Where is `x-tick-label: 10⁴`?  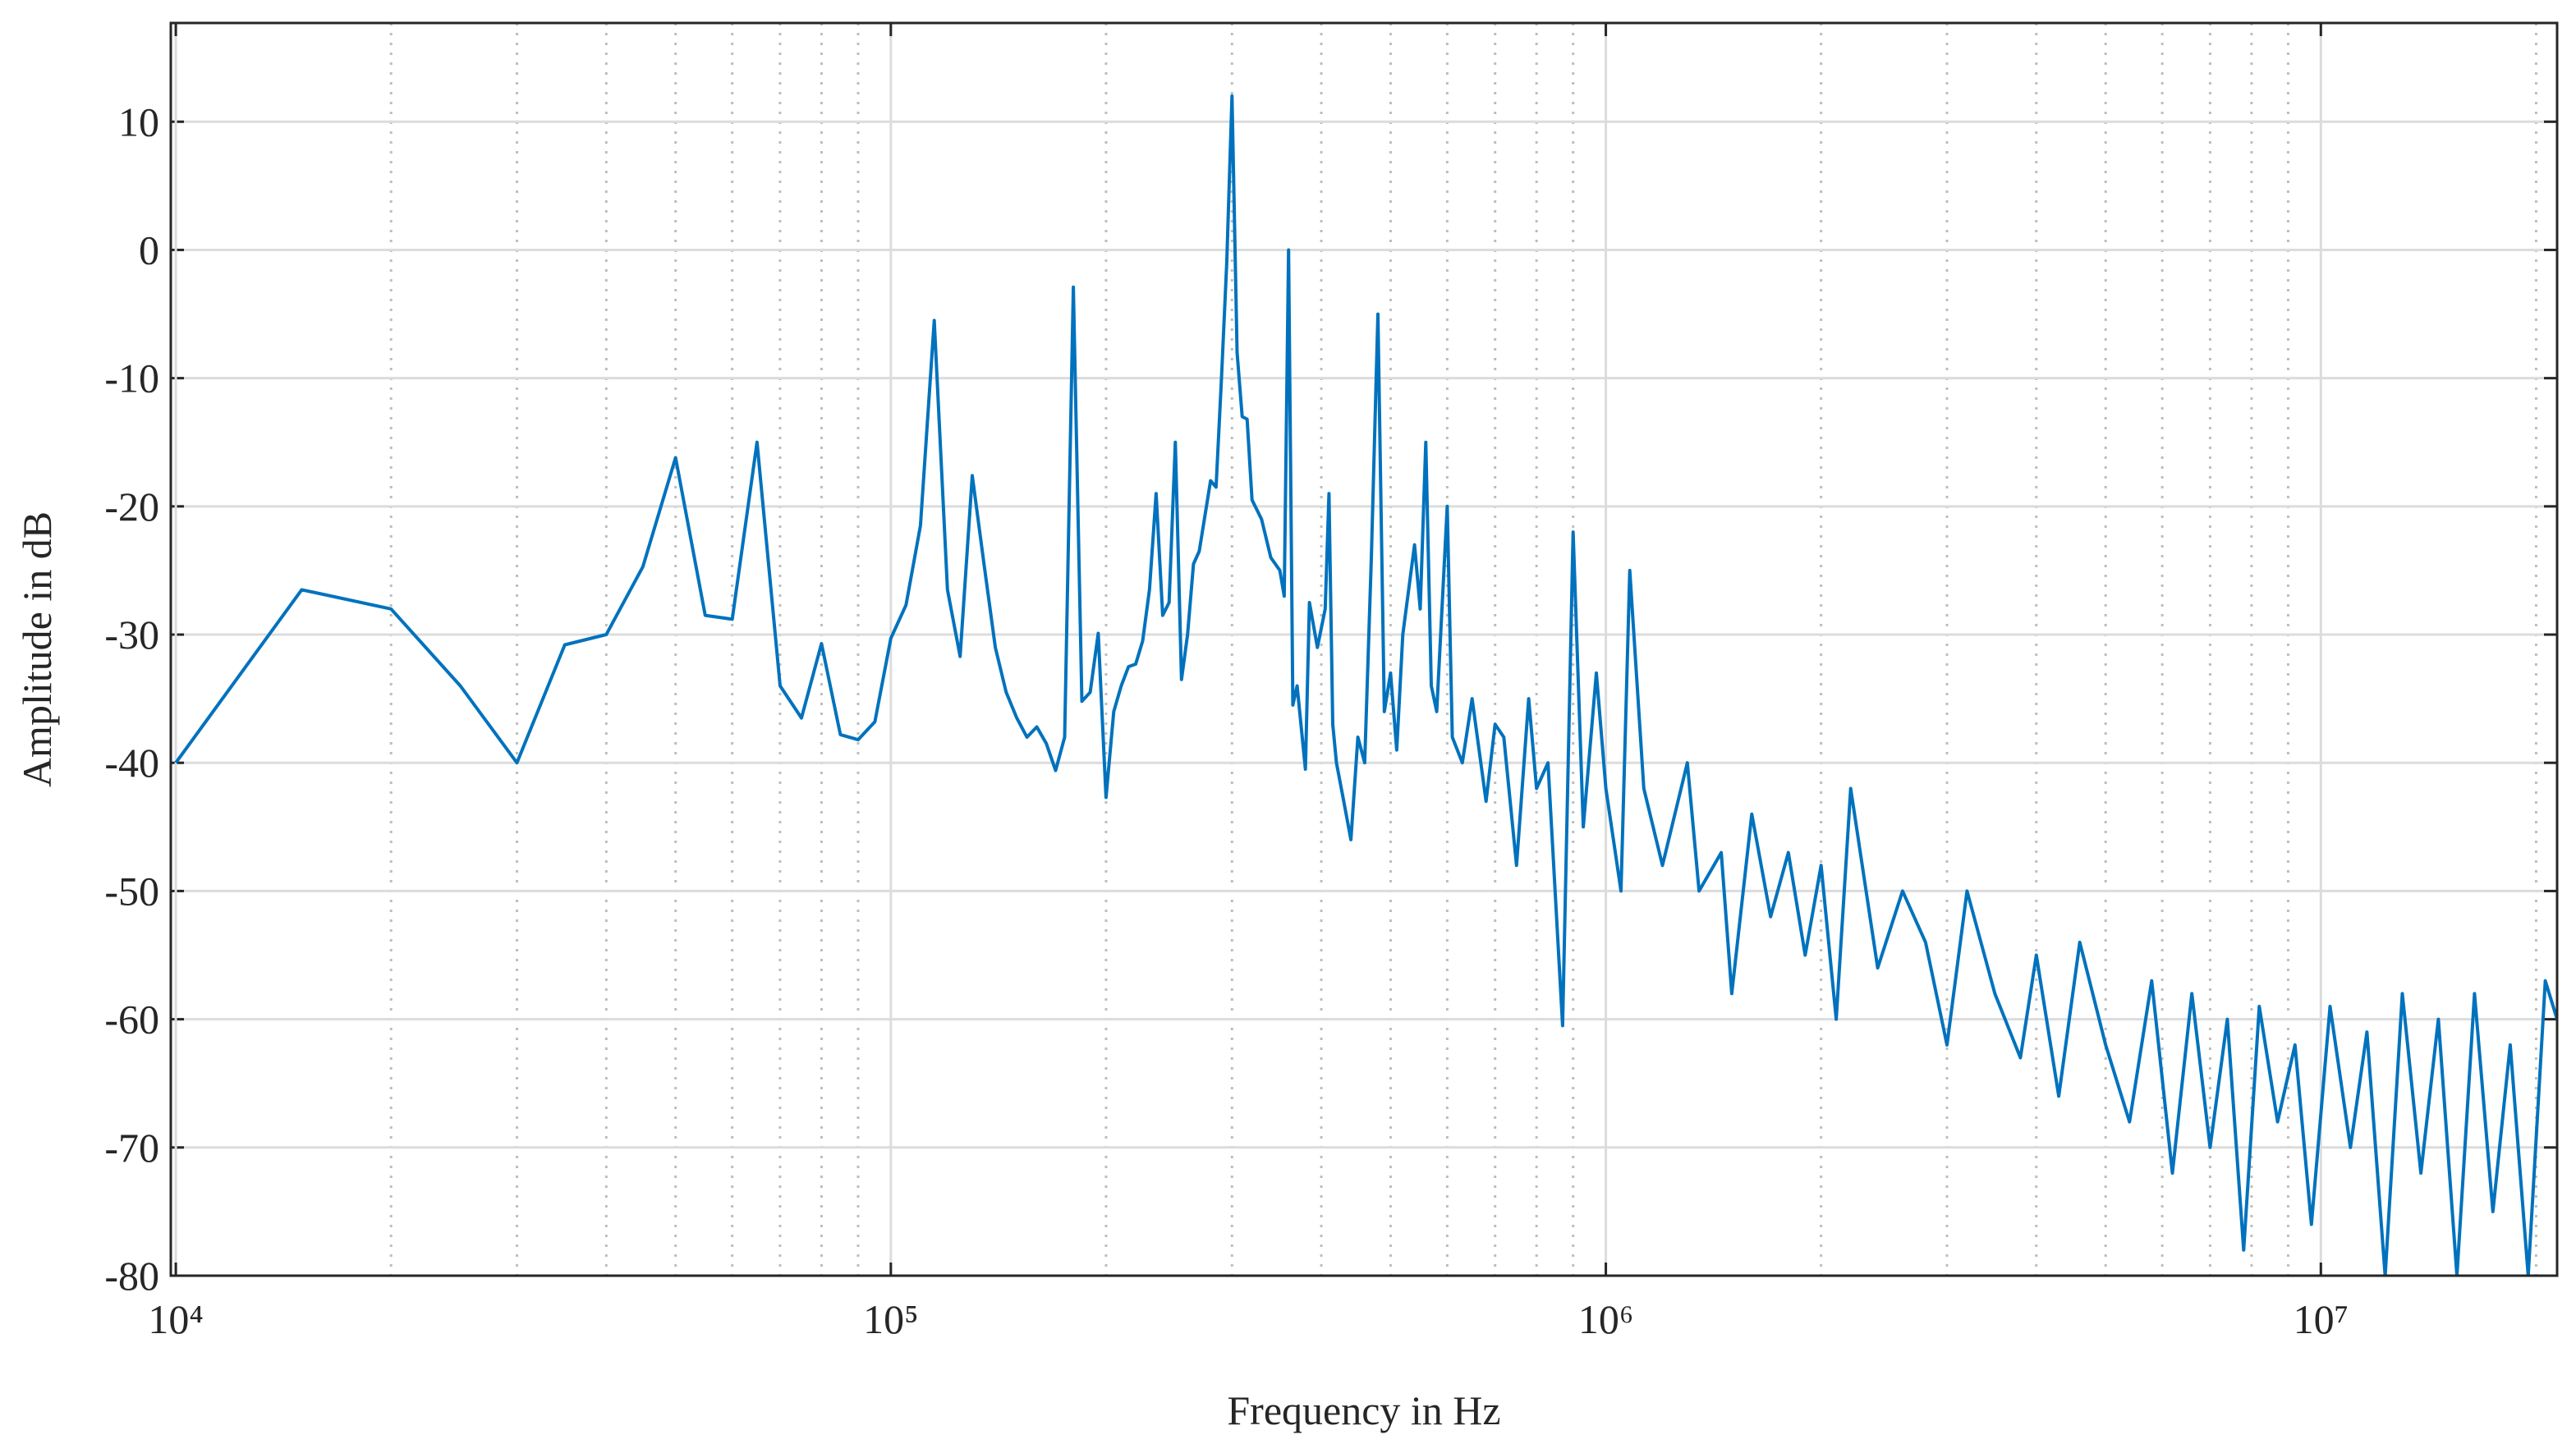
x-tick-label: 10⁴ is located at coordinates (175, 1319).